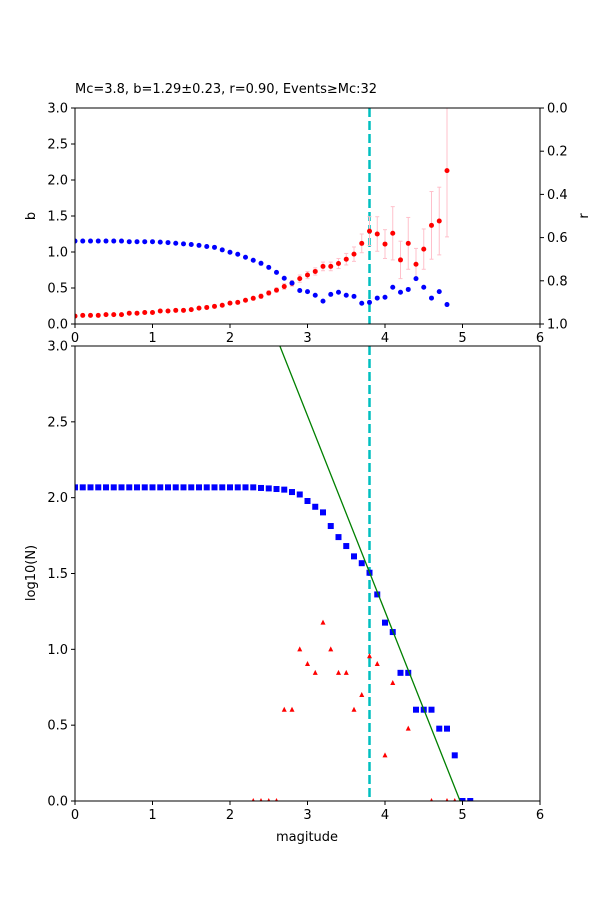  What do you see at coordinates (57, 253) in the screenshot?
I see `top-y-tick-label: 1.0` at bounding box center [57, 253].